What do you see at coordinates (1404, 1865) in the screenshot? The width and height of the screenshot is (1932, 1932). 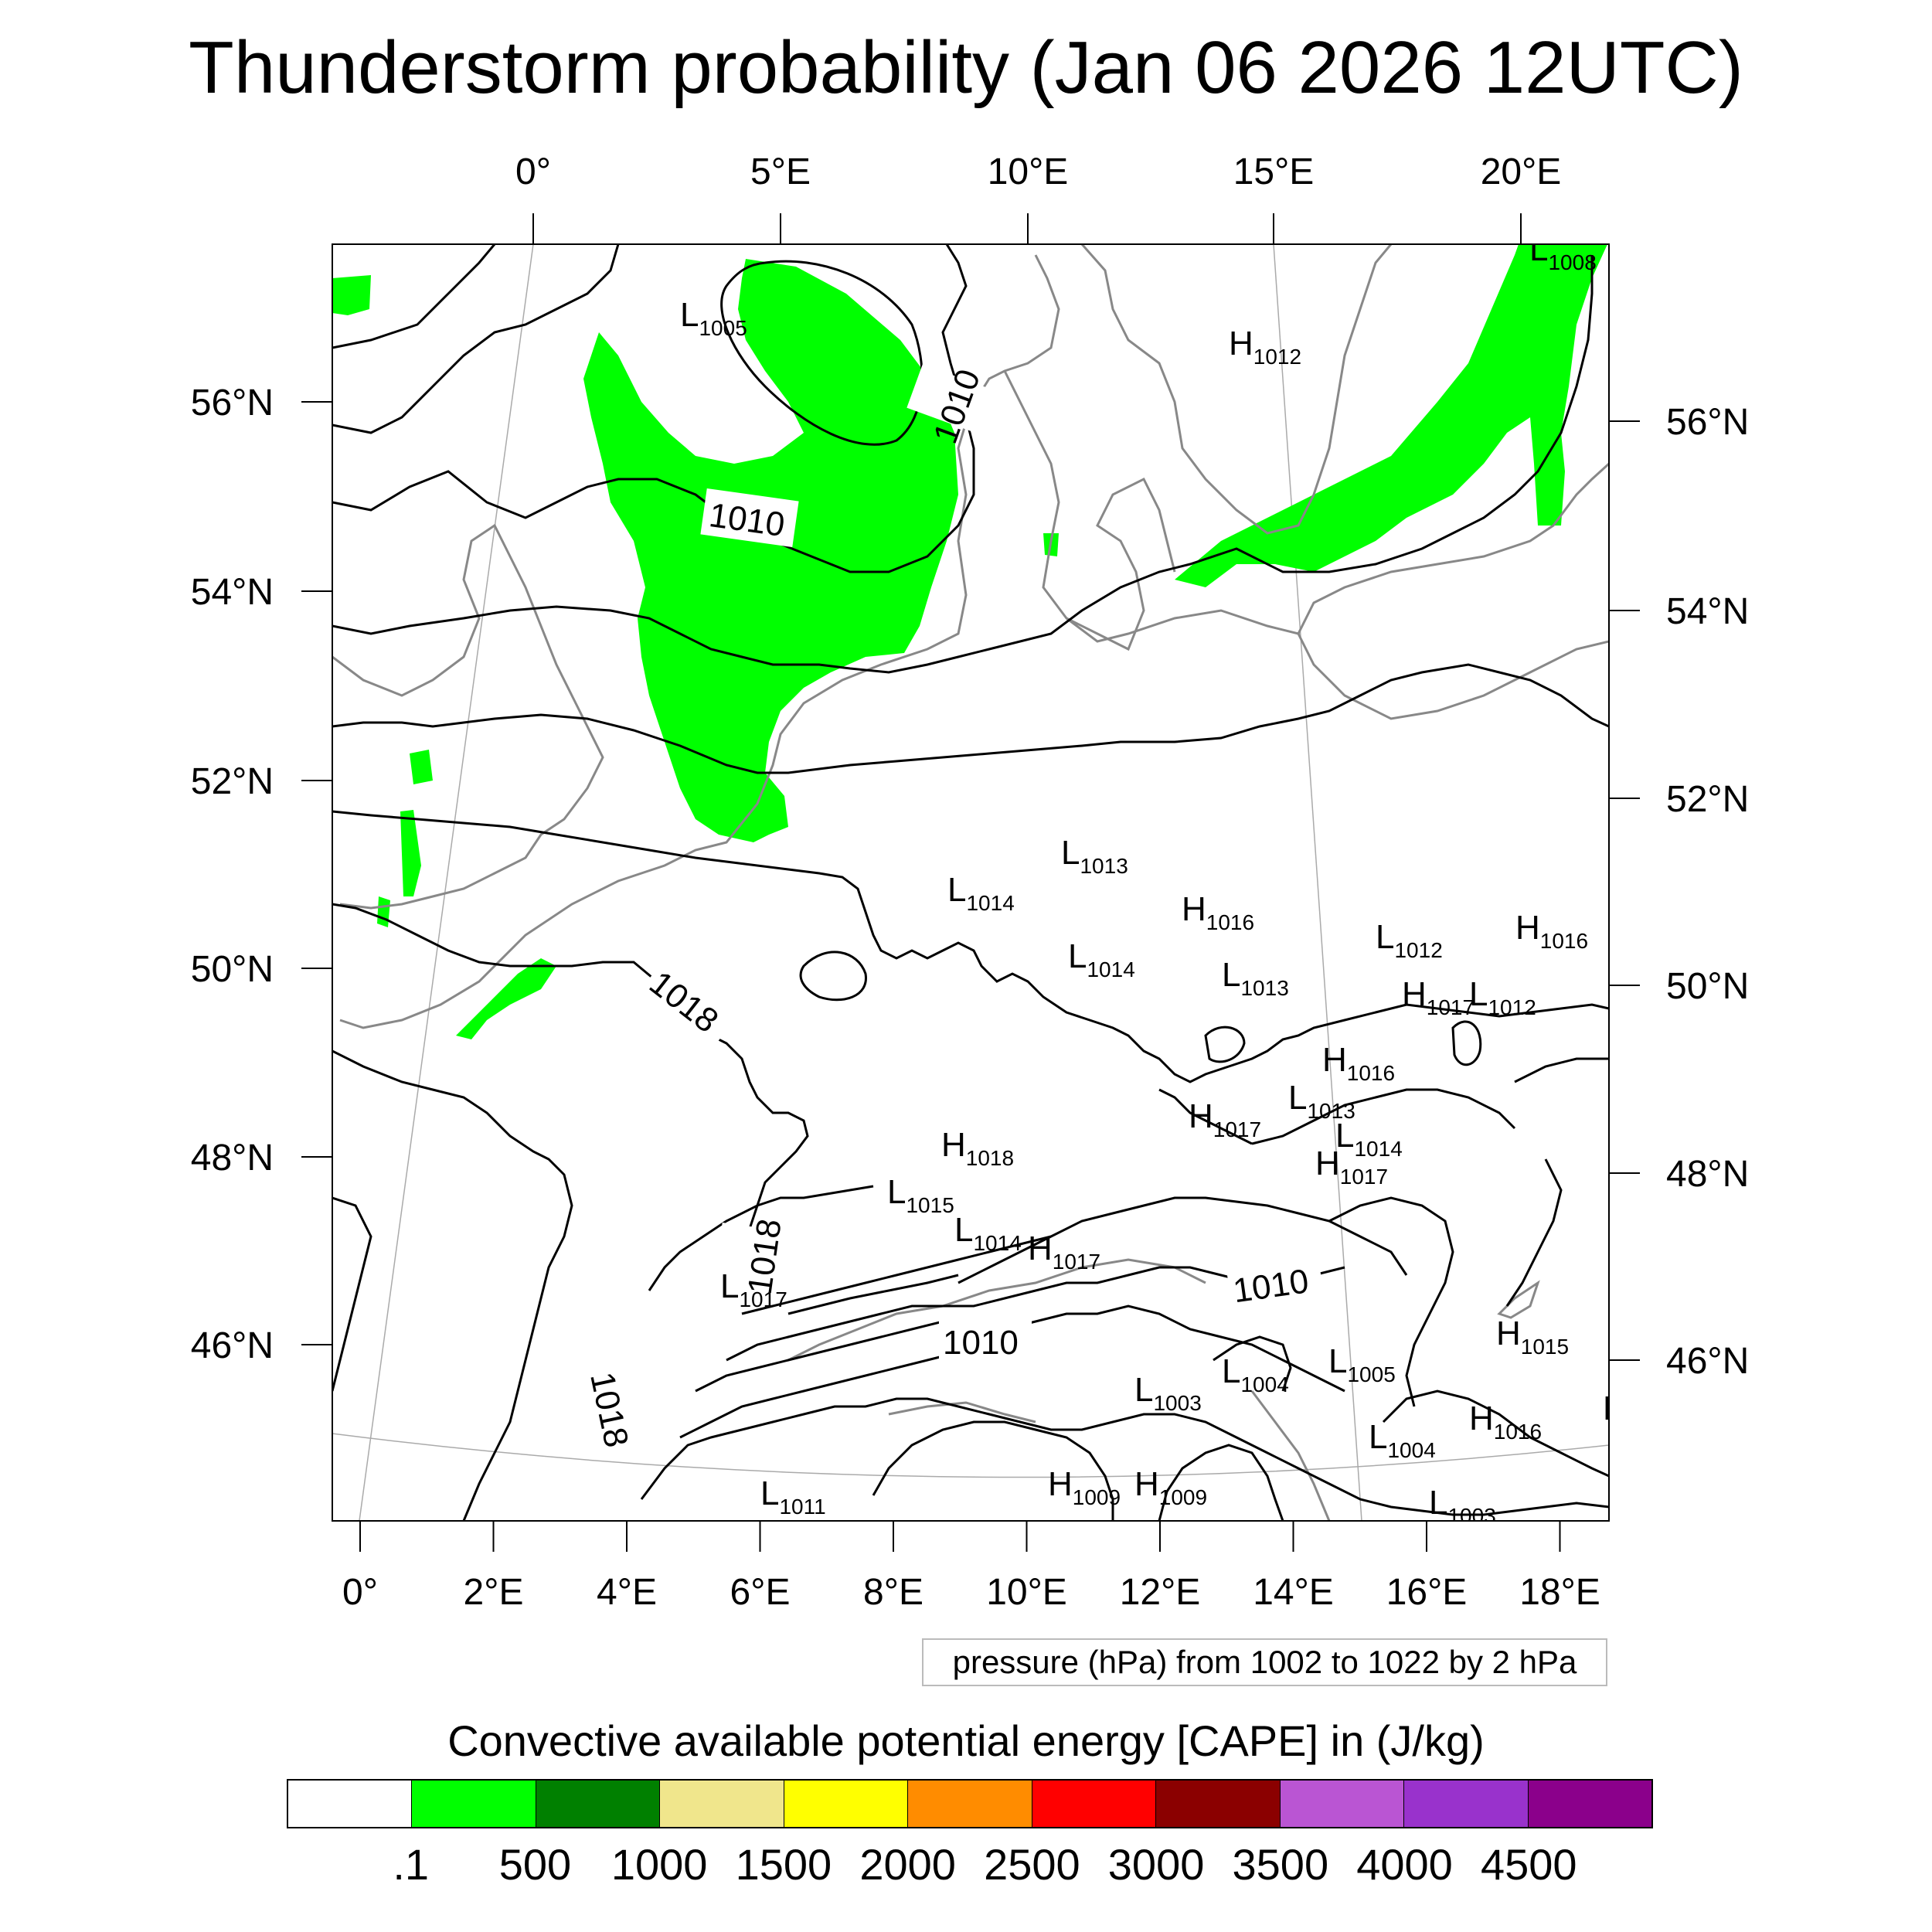 I see `colorbar-tick-label: 4000` at bounding box center [1404, 1865].